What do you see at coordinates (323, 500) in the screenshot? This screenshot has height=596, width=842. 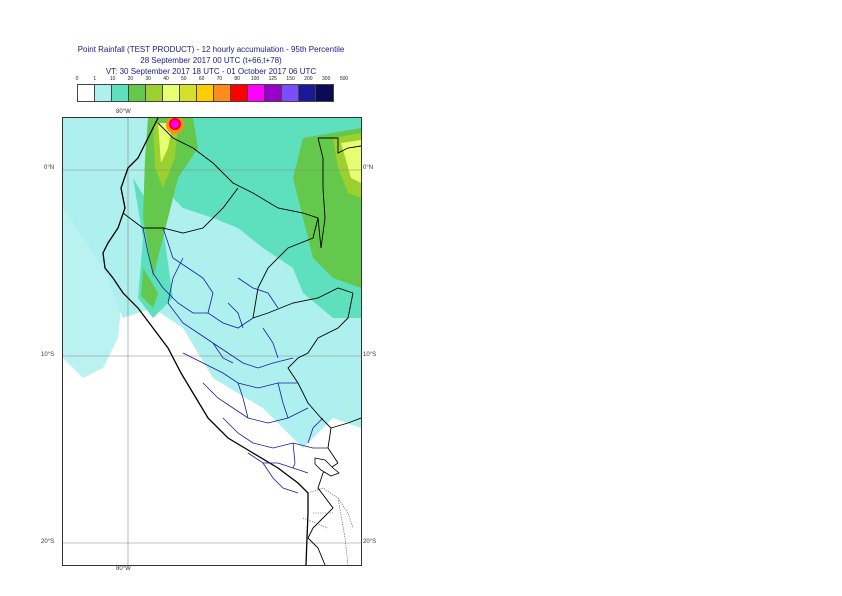 I see `border-peru-bolivia` at bounding box center [323, 500].